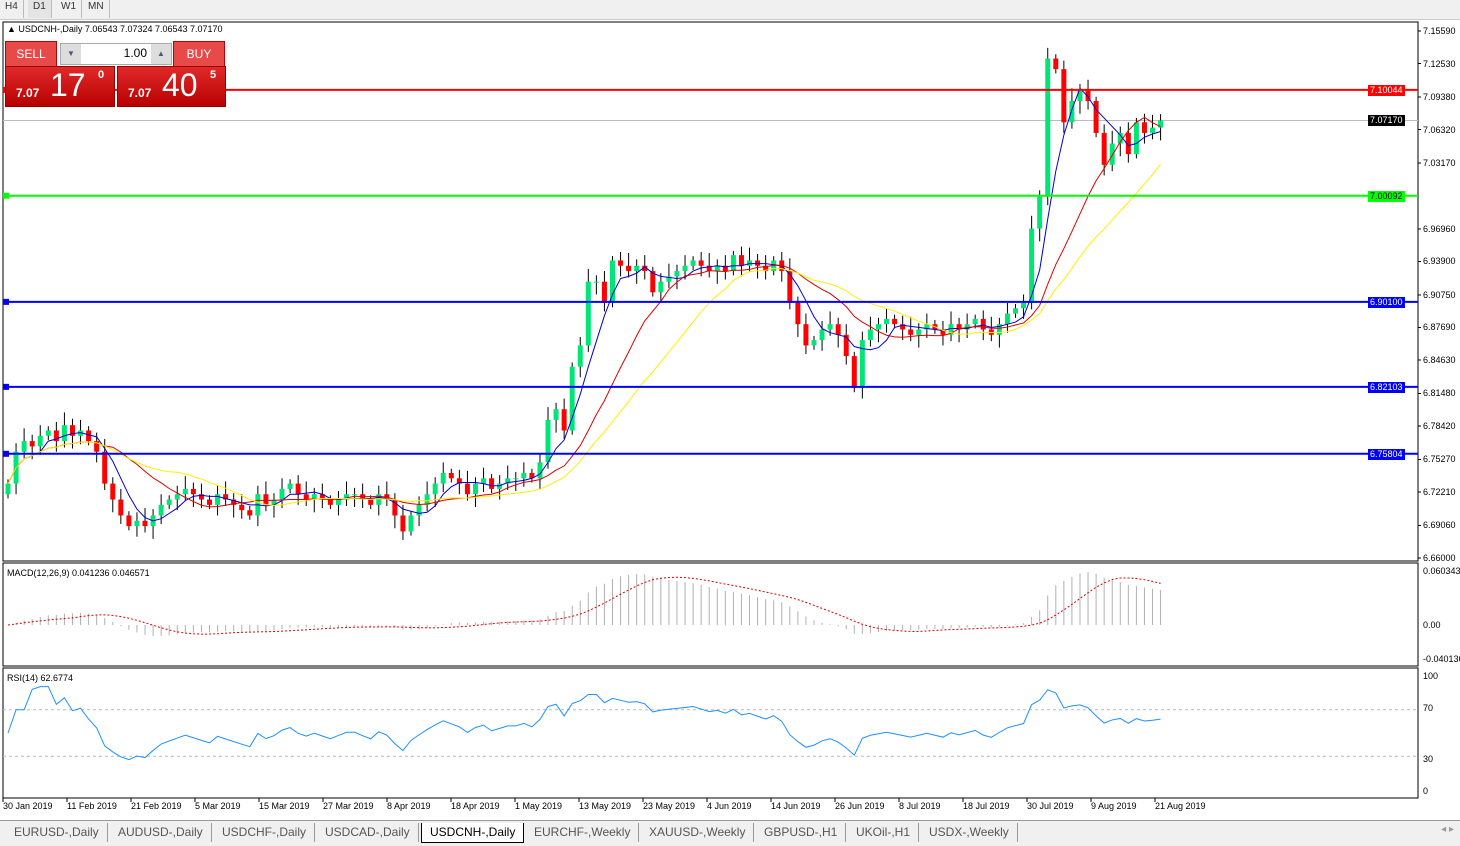 This screenshot has width=1460, height=846. What do you see at coordinates (969, 832) in the screenshot?
I see `chart-tab: USDX-,Weekly` at bounding box center [969, 832].